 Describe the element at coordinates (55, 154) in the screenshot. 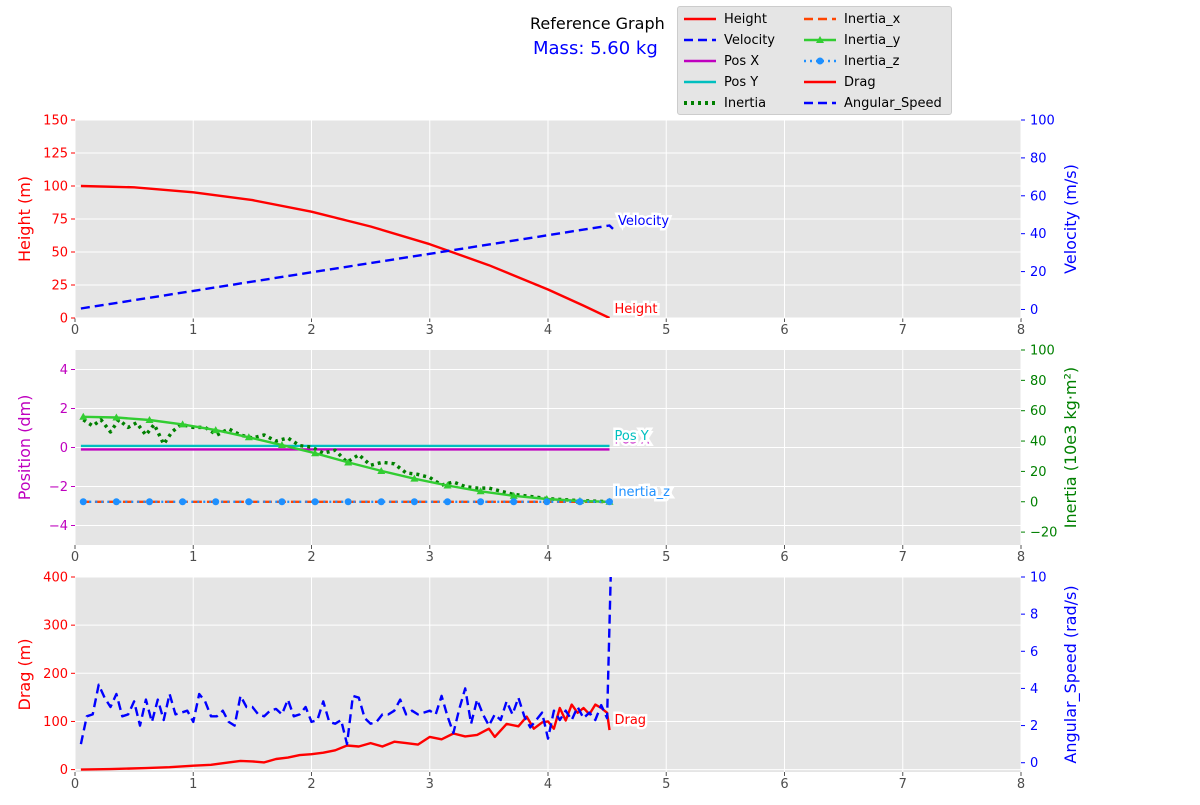

I see `left-tick-label: 125` at that location.